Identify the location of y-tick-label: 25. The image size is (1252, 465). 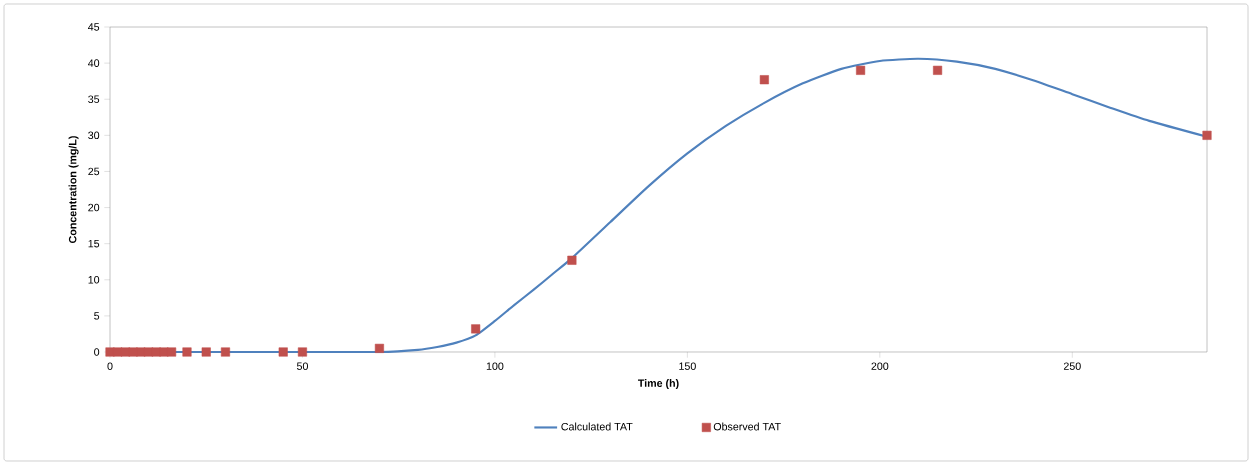
(94, 171).